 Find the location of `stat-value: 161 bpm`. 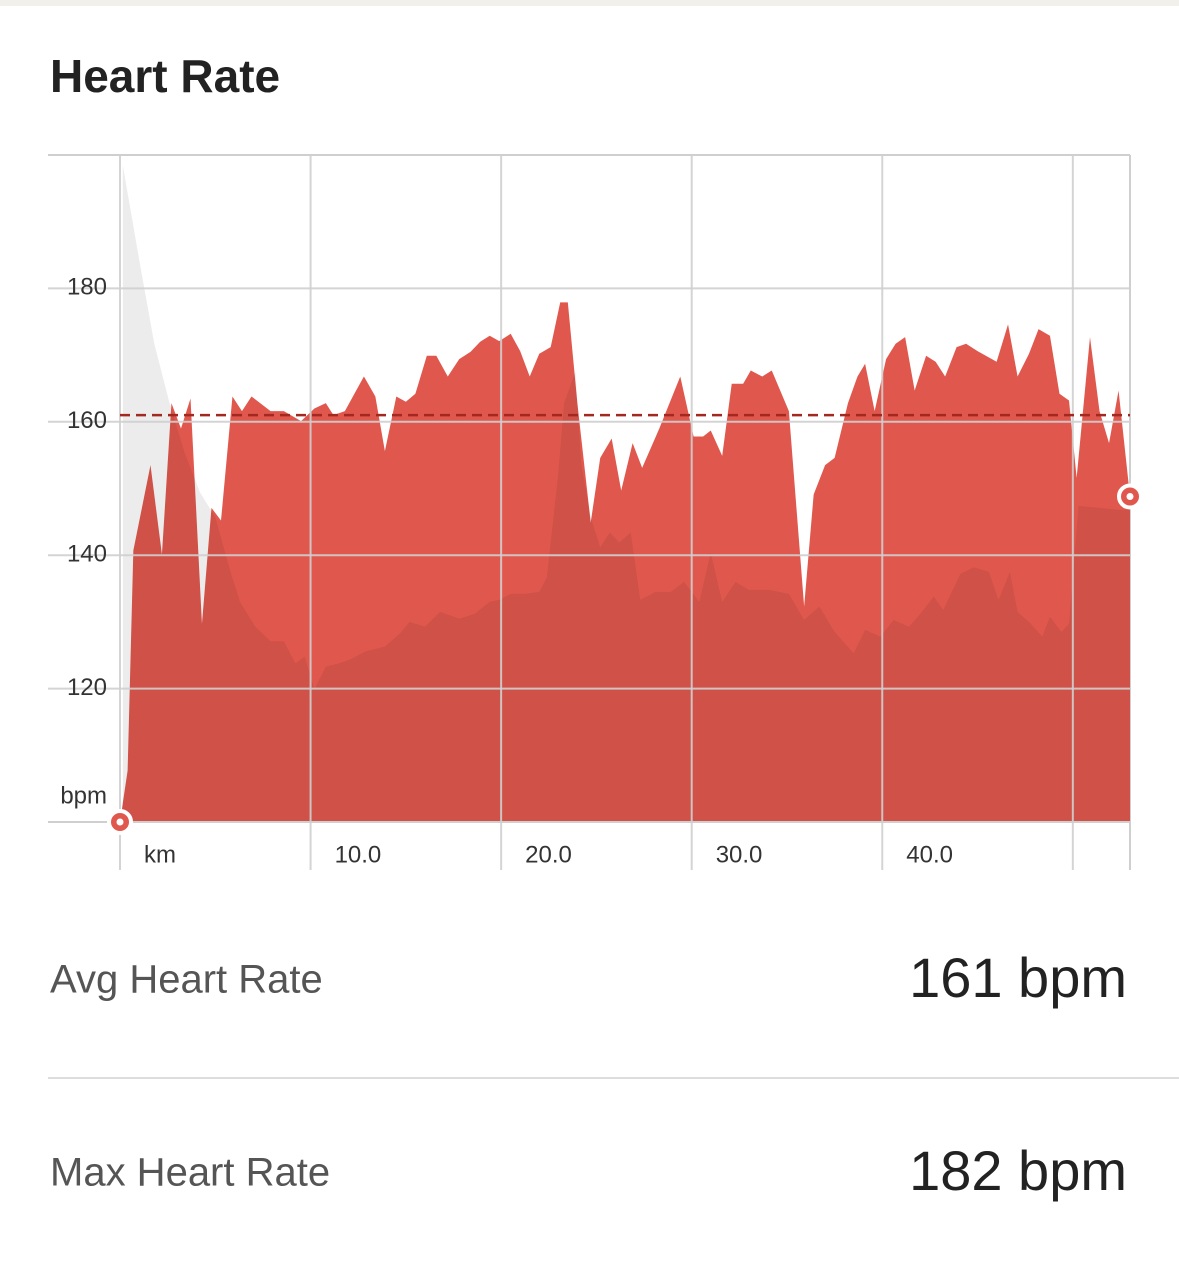

stat-value: 161 bpm is located at coordinates (1018, 977).